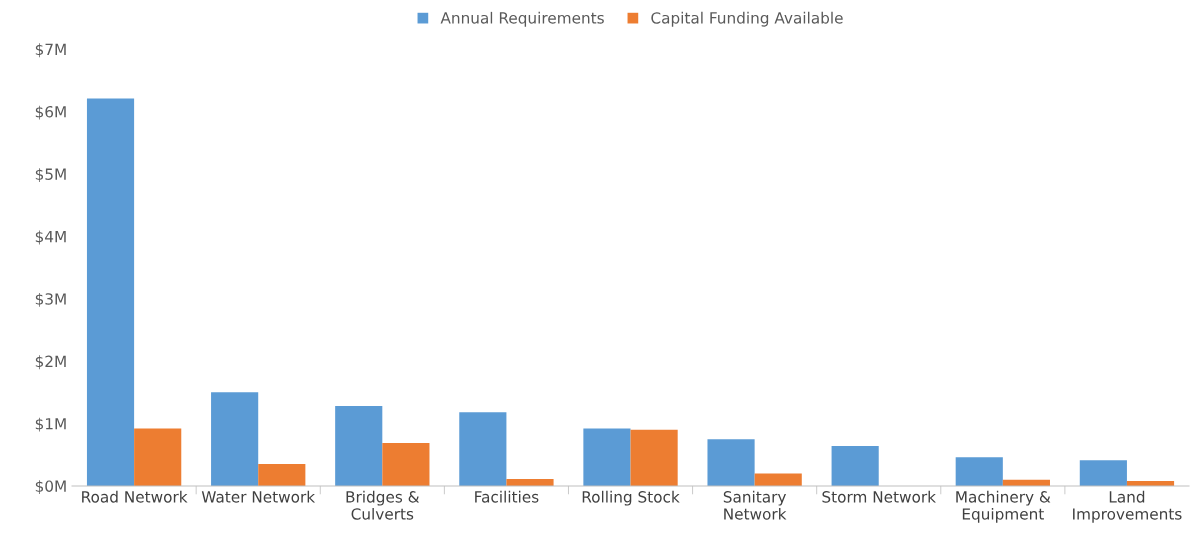 This screenshot has height=546, width=1201. I want to click on x-tick-label: Facilities, so click(507, 496).